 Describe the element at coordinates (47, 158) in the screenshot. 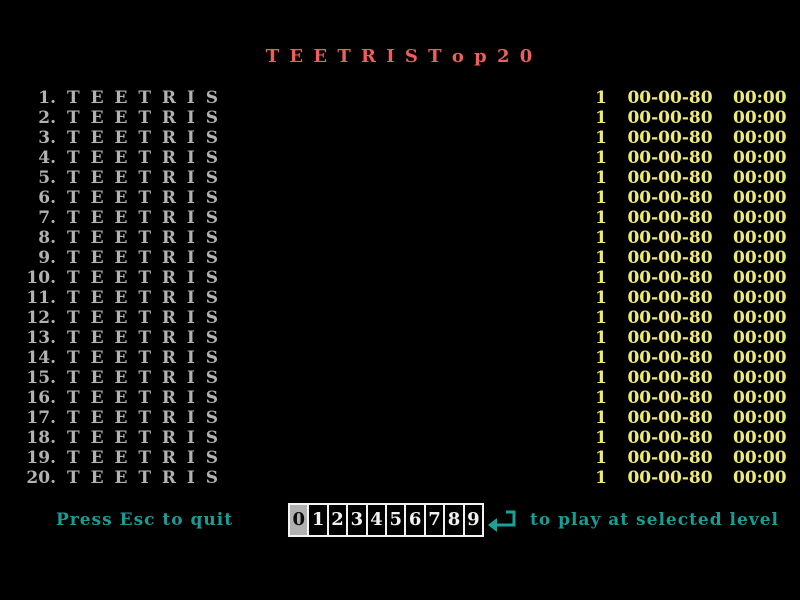

I see `rank-label: 4.` at that location.